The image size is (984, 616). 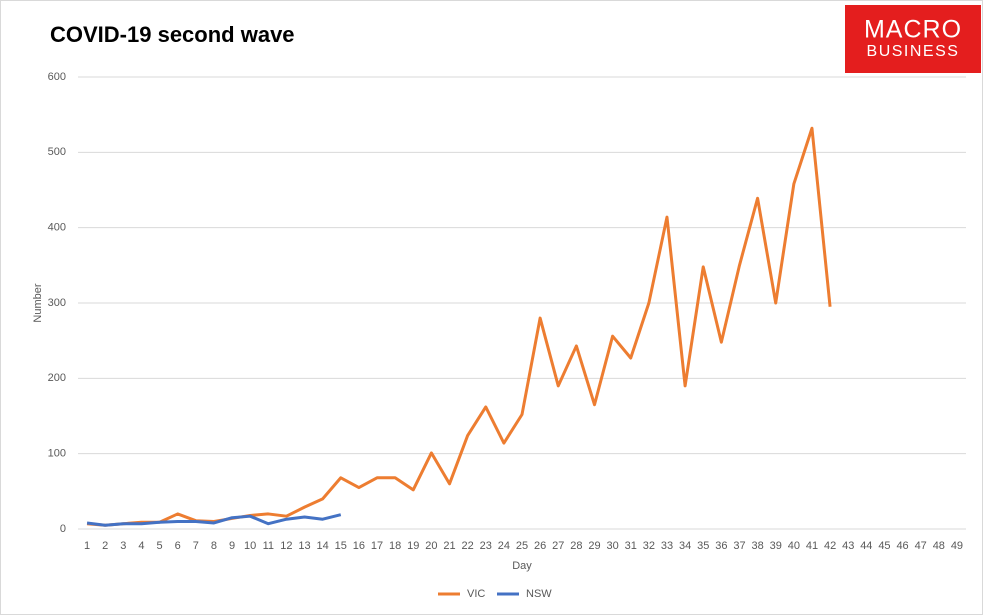 What do you see at coordinates (504, 546) in the screenshot?
I see `x-tick-label: 24` at bounding box center [504, 546].